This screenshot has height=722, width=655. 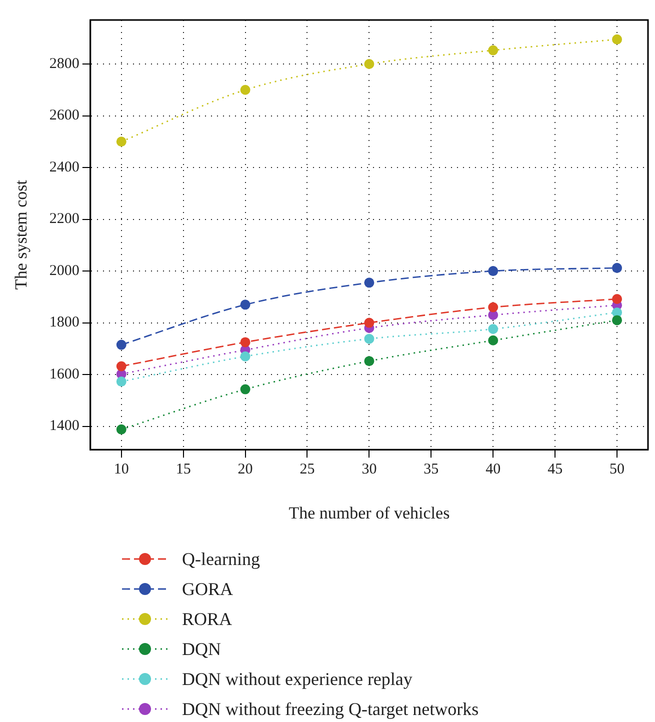 I want to click on y-tick-label: 2400, so click(x=64, y=167).